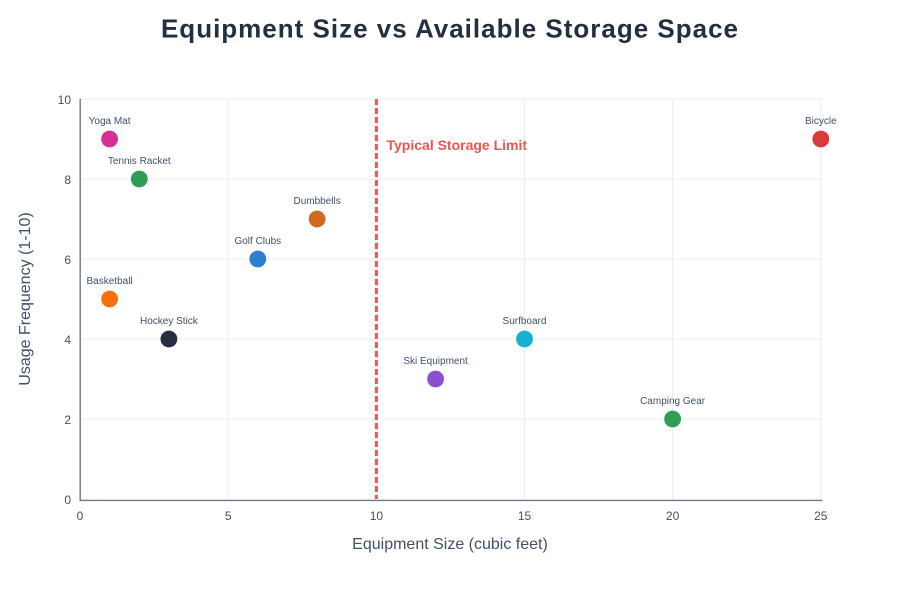  Describe the element at coordinates (110, 281) in the screenshot. I see `svg-text: Basketball` at that location.